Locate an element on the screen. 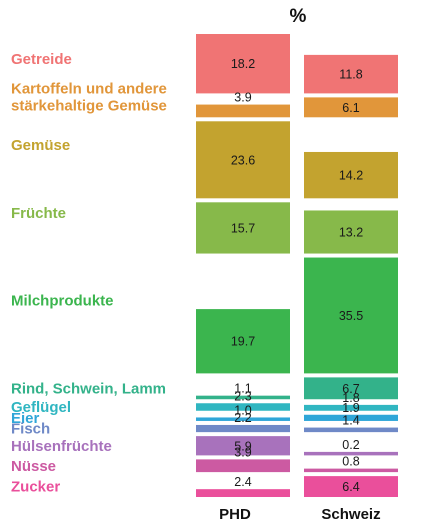  value-label-getreide-phd: 18.2 is located at coordinates (243, 64).